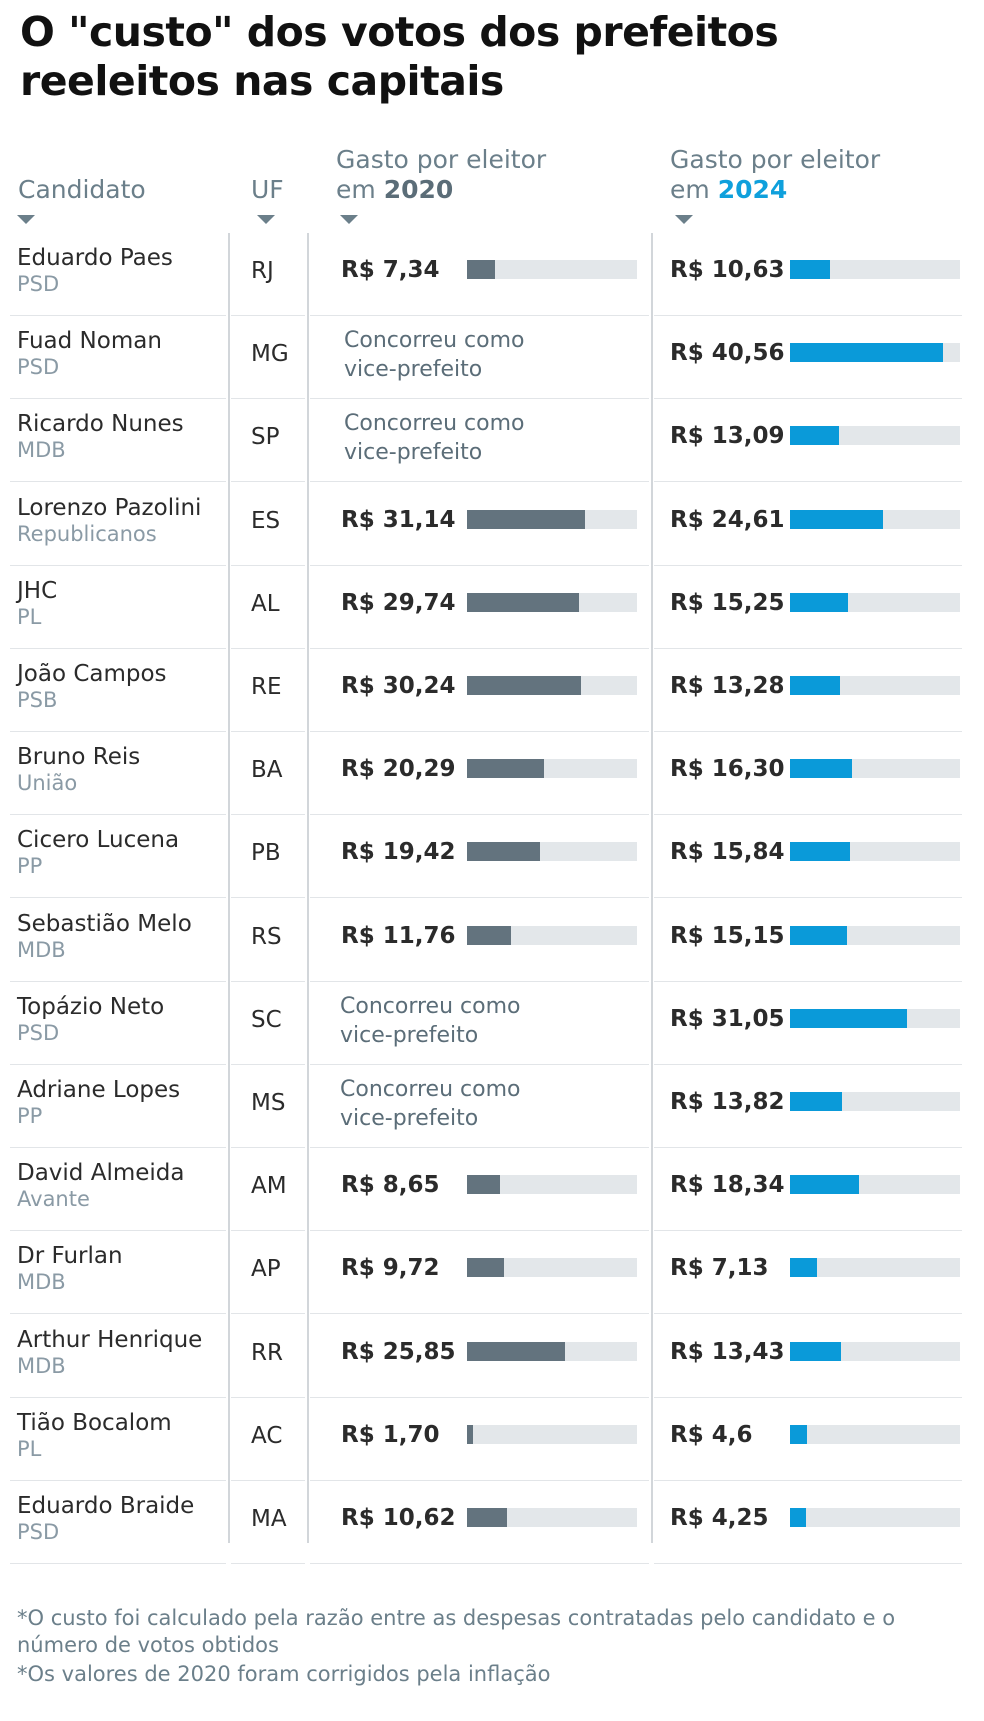 This screenshot has width=984, height=1721. What do you see at coordinates (356, 189) in the screenshot?
I see `header-2020-em: em` at bounding box center [356, 189].